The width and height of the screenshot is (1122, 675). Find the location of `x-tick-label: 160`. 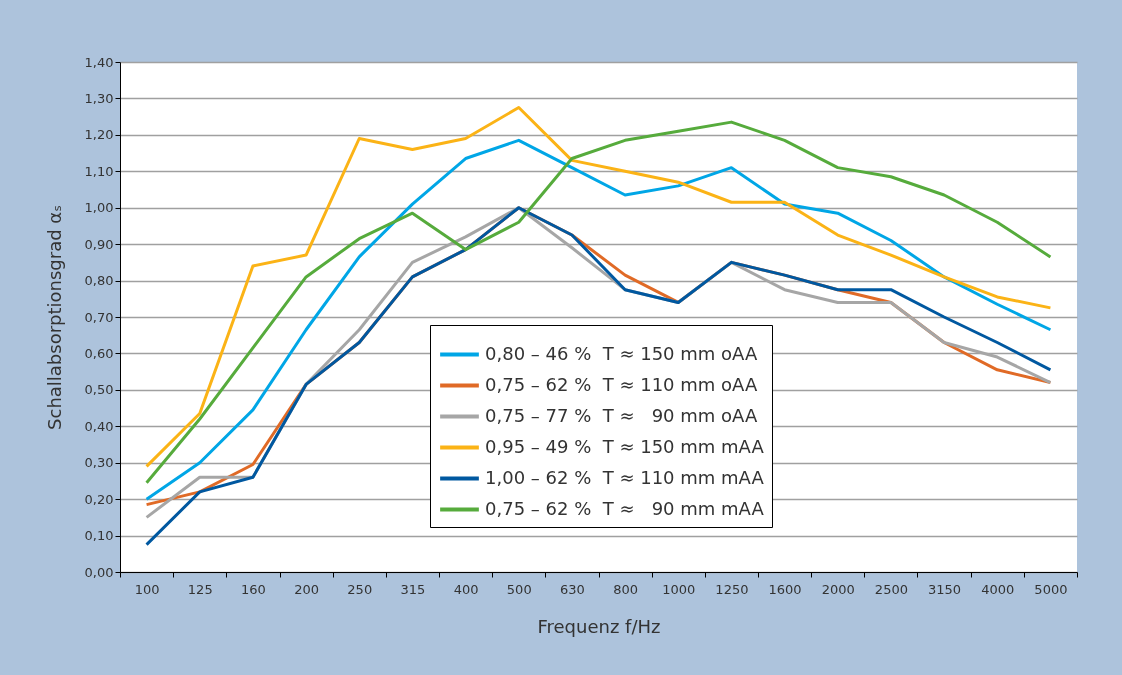

x-tick-label: 160 is located at coordinates (253, 589).